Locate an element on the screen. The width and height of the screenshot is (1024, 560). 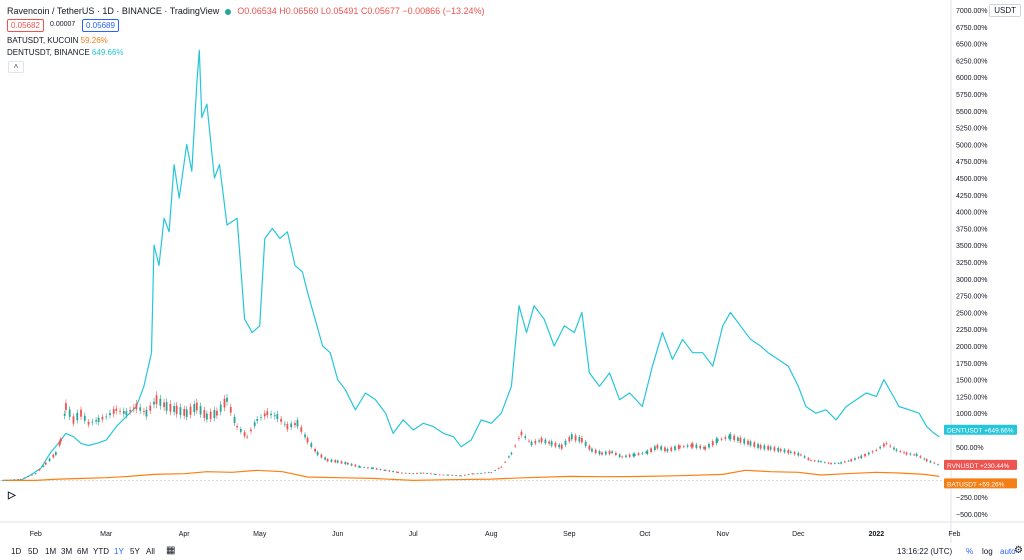
y-tick-label: 1250.00% is located at coordinates (972, 397).